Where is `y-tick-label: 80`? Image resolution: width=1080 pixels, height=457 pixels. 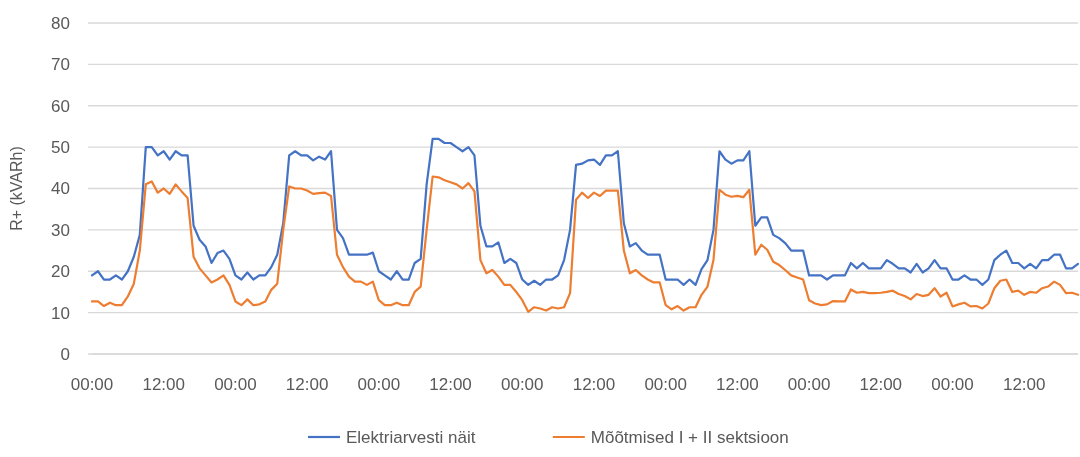
y-tick-label: 80 is located at coordinates (60, 23).